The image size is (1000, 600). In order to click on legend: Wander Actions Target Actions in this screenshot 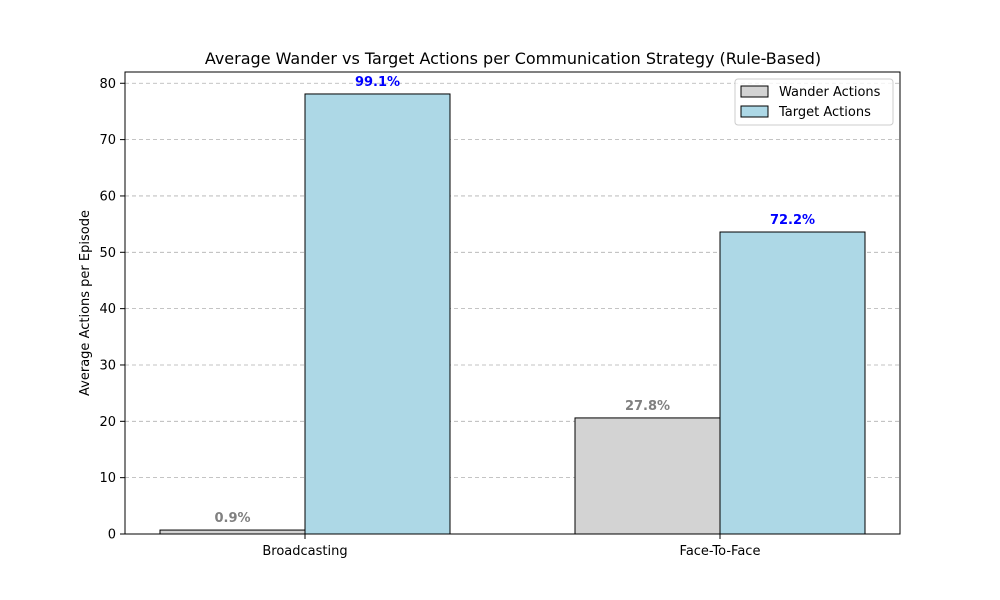, I will do `click(814, 102)`.